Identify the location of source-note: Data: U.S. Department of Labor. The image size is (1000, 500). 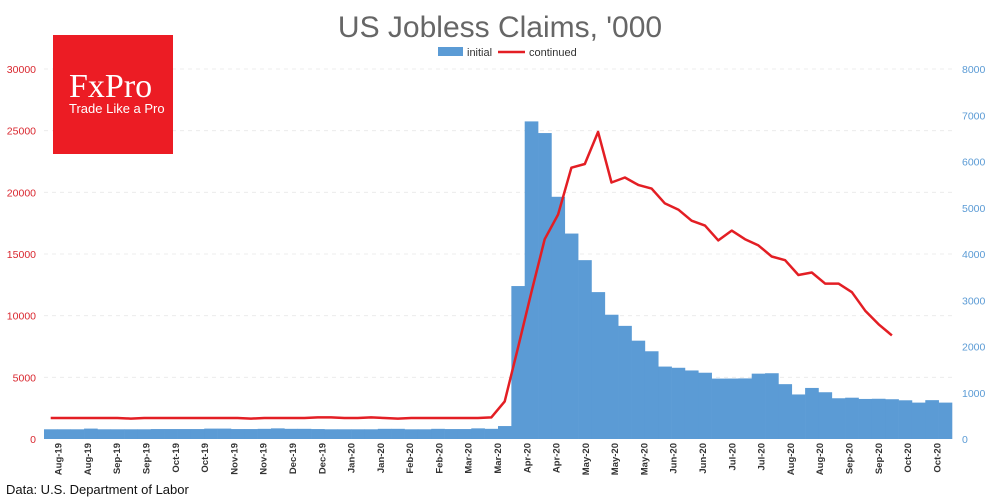
(97, 489).